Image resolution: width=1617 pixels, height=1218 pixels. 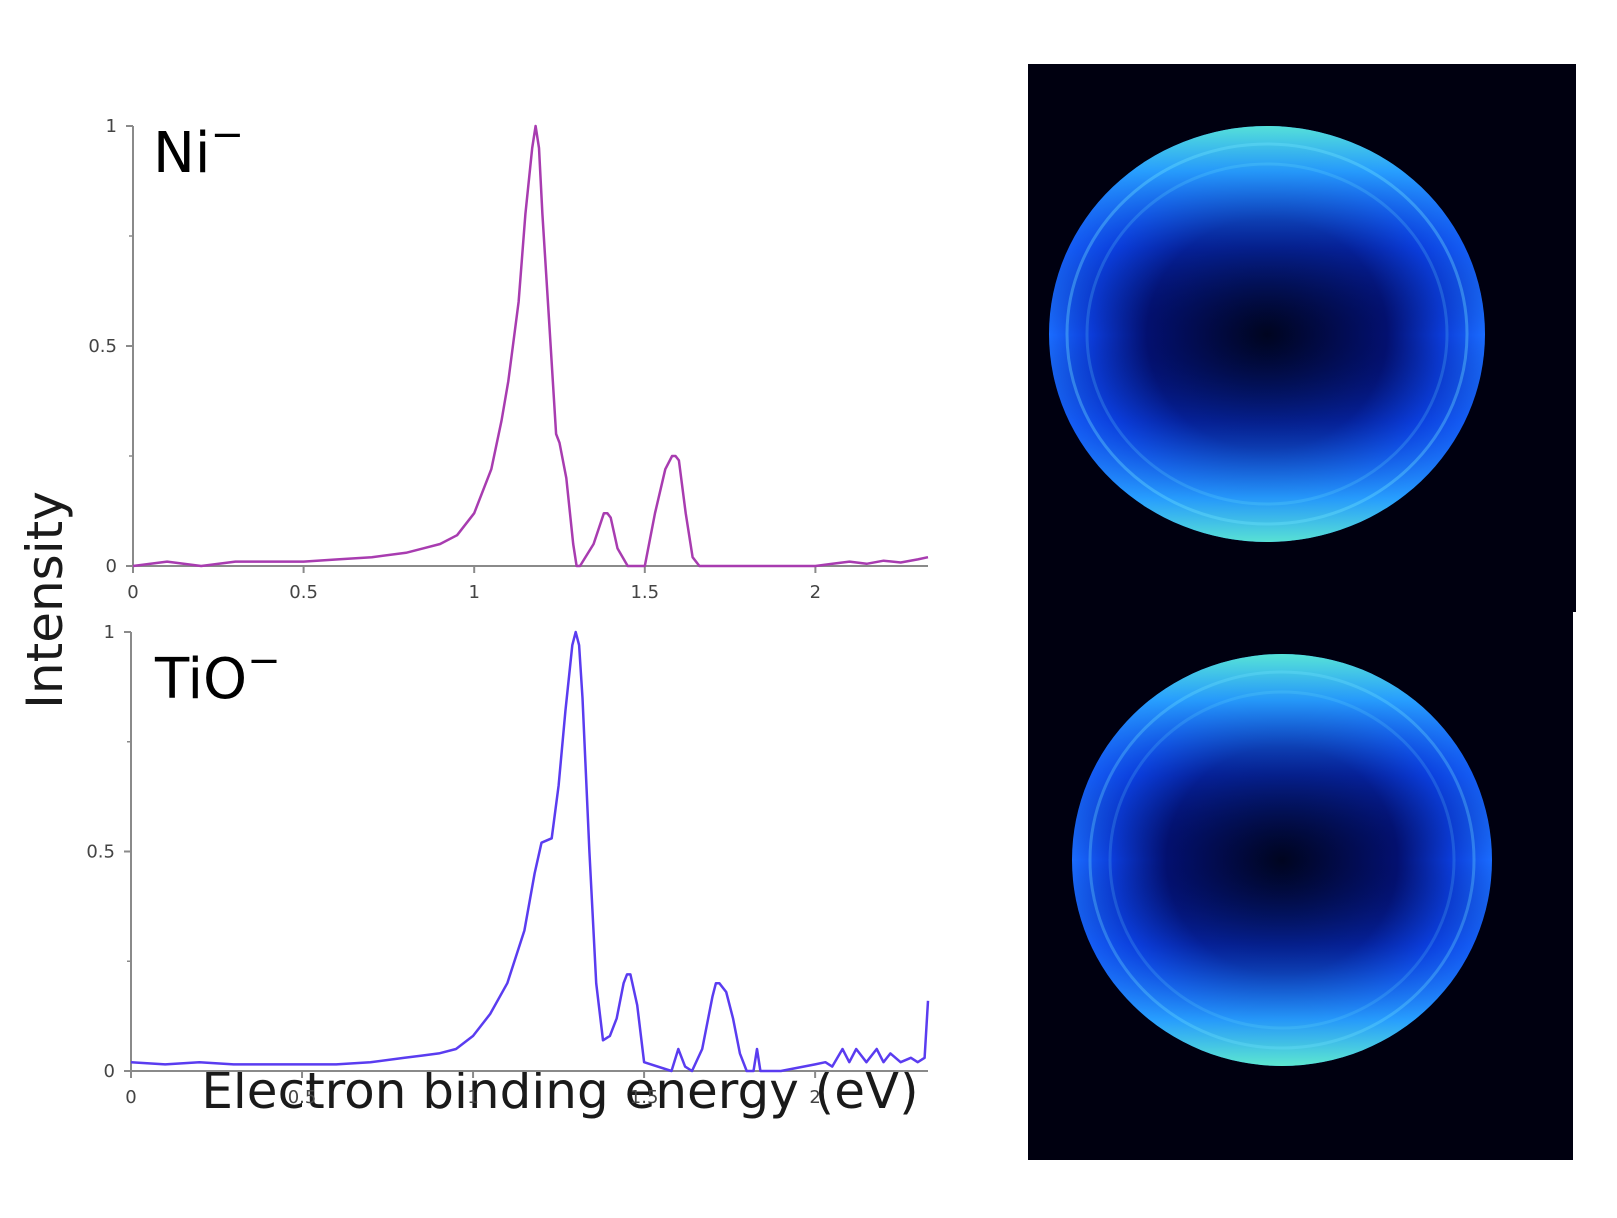 I want to click on y-axis-title: Intensity, so click(x=45, y=600).